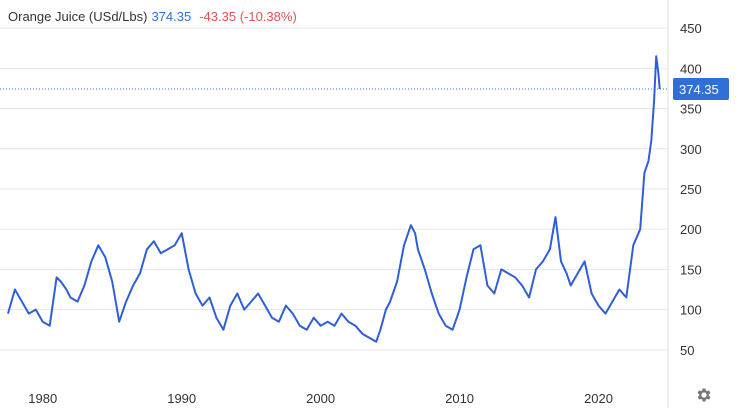 The width and height of the screenshot is (739, 409). Describe the element at coordinates (691, 229) in the screenshot. I see `y-tick-label: 200` at that location.